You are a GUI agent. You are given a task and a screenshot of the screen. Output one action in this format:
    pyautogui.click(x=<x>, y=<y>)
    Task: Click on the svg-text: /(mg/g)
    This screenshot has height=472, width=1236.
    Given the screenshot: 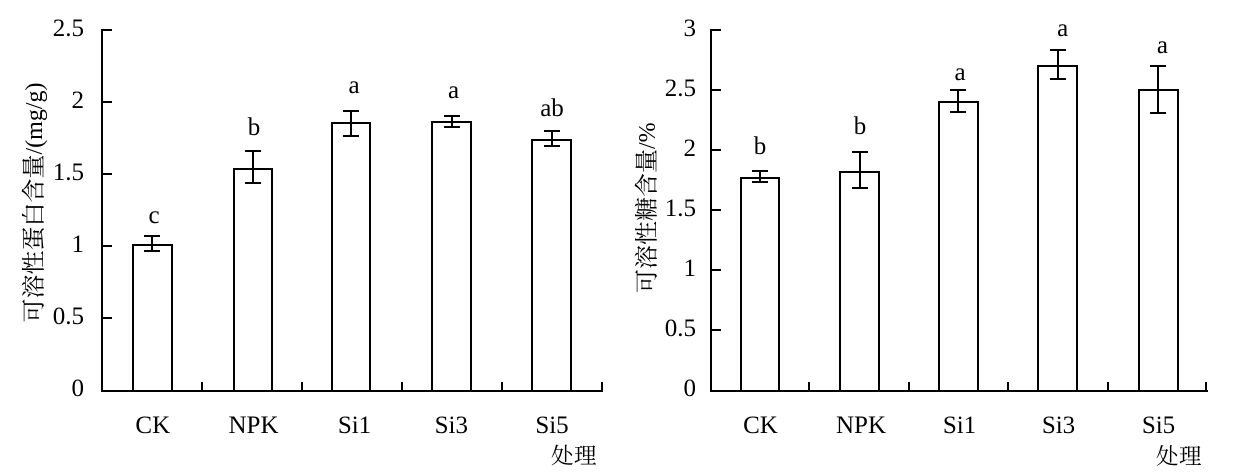 What is the action you would take?
    pyautogui.click(x=35, y=119)
    